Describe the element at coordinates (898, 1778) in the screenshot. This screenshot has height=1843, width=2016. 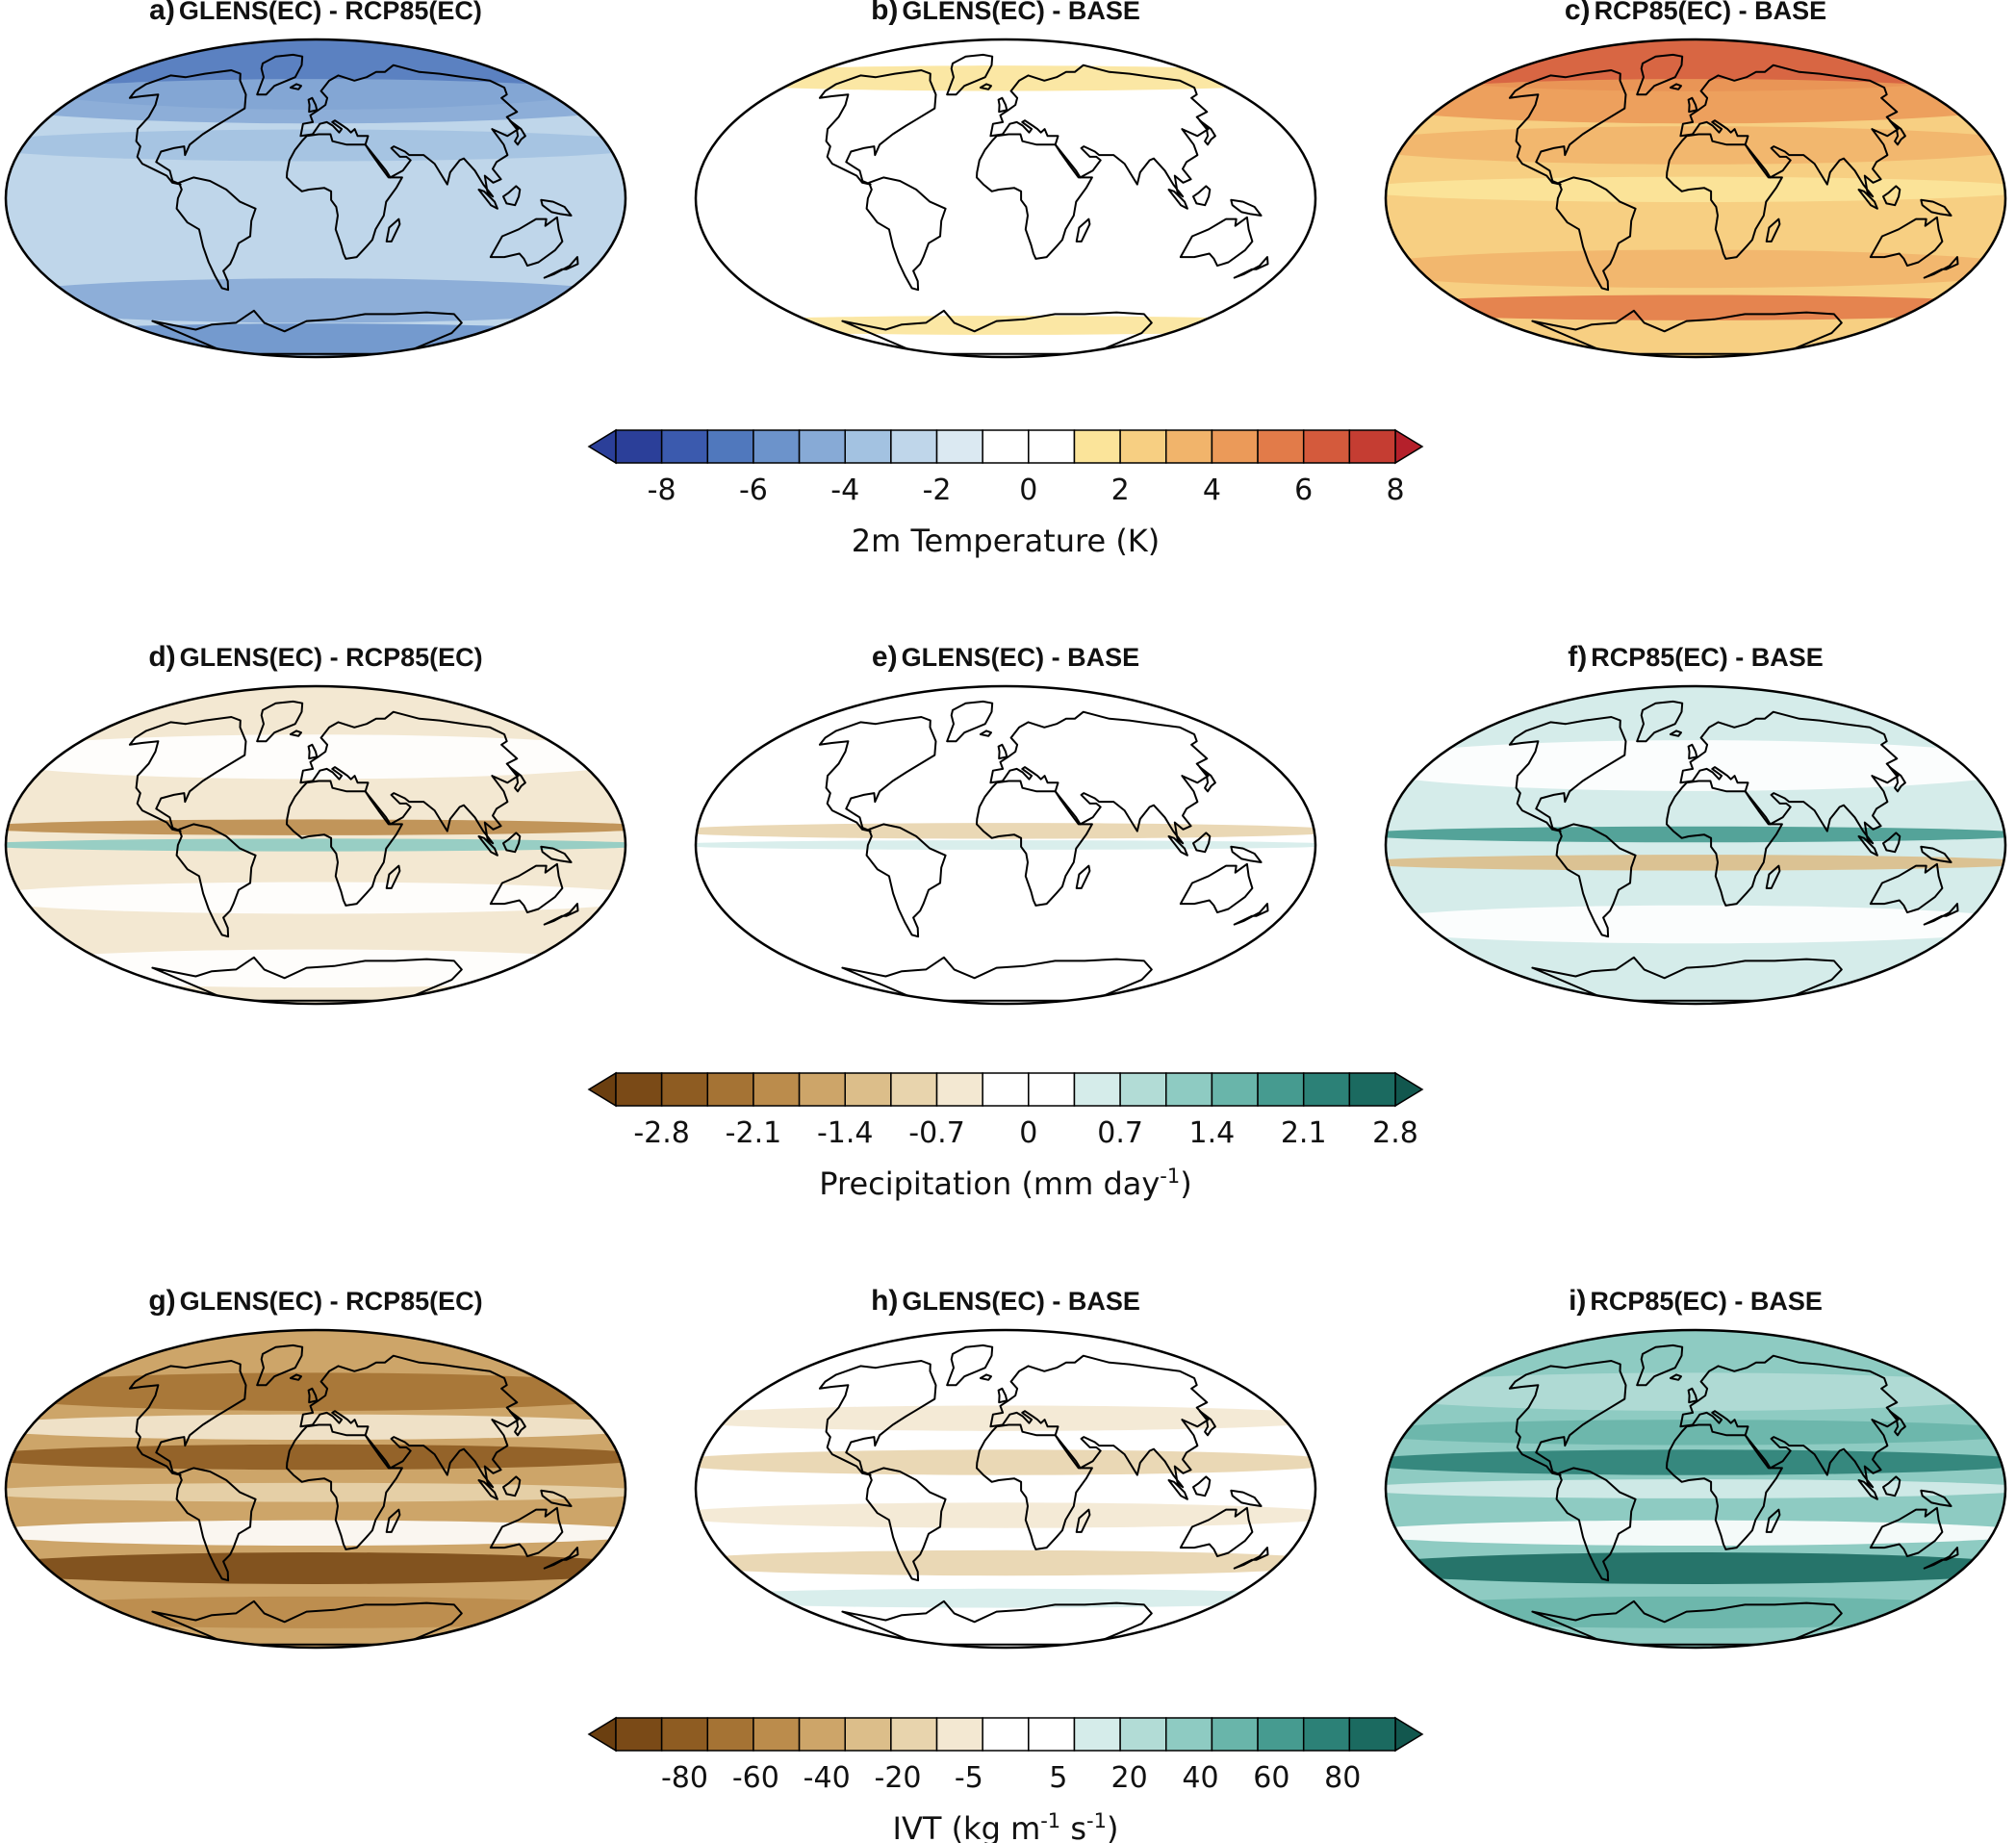
I see `colorbar-tick-ivt-3: -20` at that location.